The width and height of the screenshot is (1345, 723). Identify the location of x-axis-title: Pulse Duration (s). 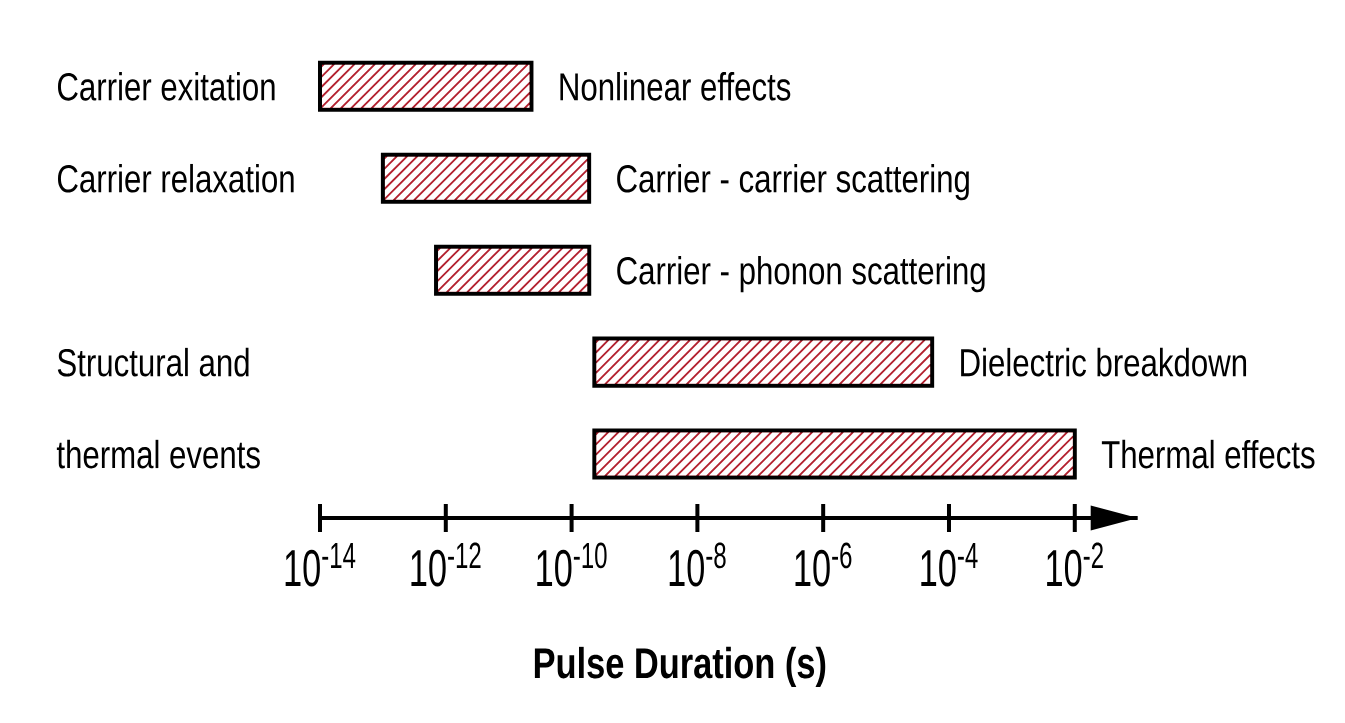
(680, 666).